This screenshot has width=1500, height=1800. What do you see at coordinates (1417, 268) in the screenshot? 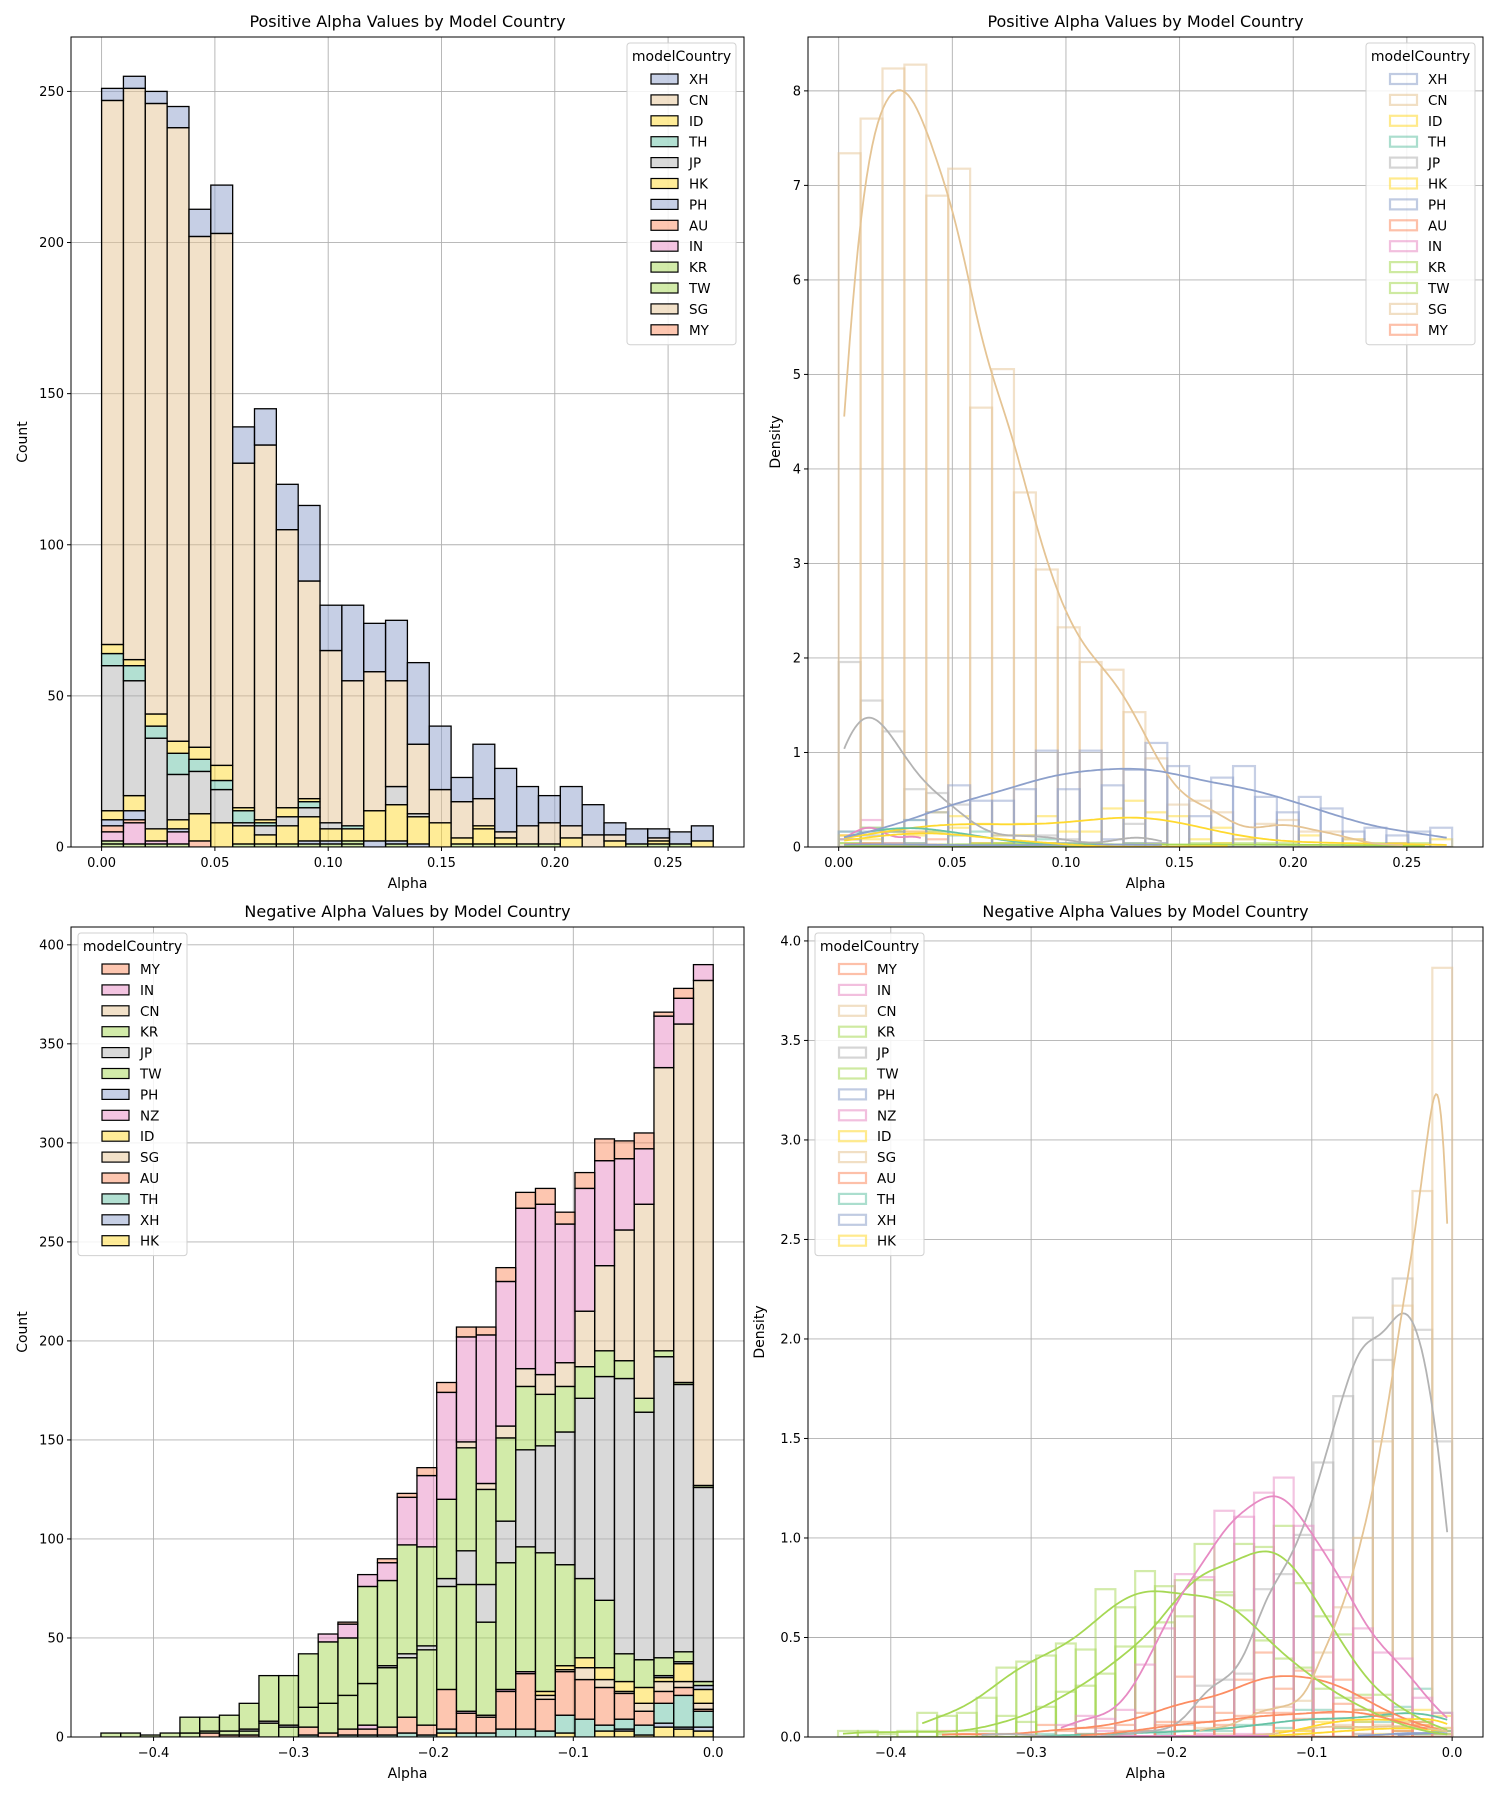
I see `legend-item-KR: KR` at bounding box center [1417, 268].